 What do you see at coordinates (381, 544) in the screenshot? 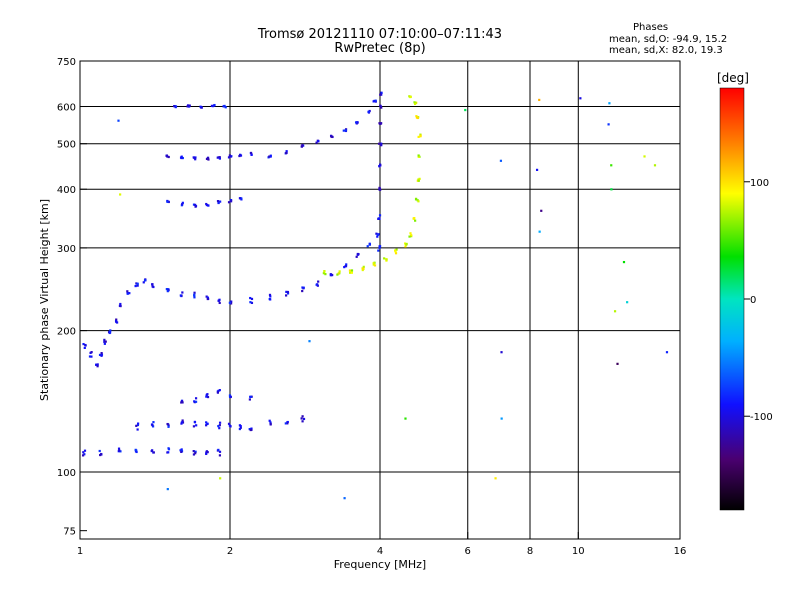
I see `x-axis: 1 2 4 6 8 10 16` at bounding box center [381, 544].